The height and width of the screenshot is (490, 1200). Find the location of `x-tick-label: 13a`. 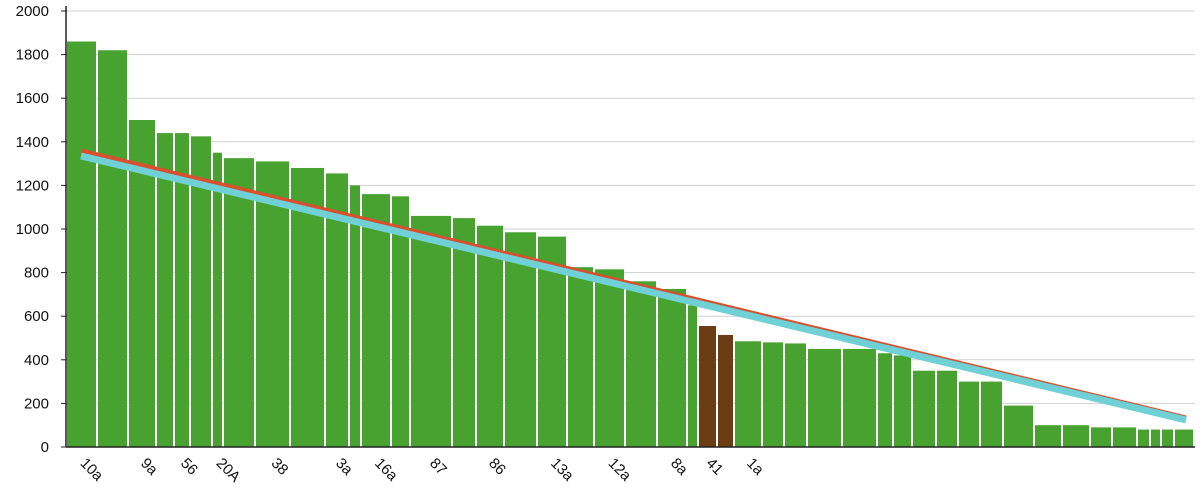

x-tick-label: 13a is located at coordinates (562, 470).